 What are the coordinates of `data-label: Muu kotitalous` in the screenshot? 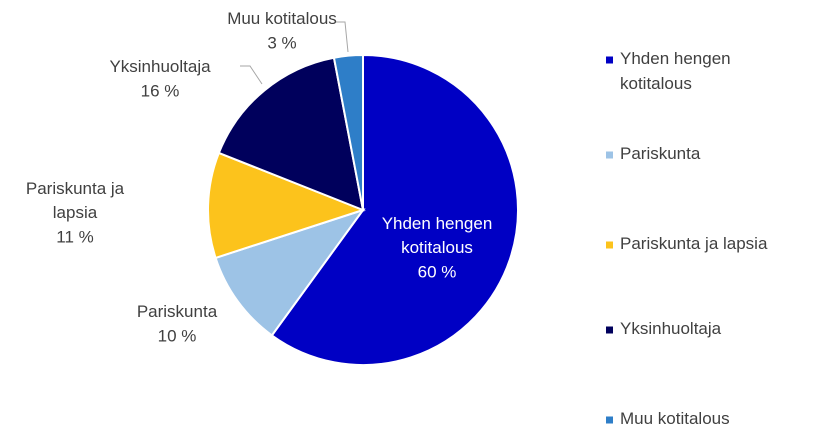 It's located at (282, 18).